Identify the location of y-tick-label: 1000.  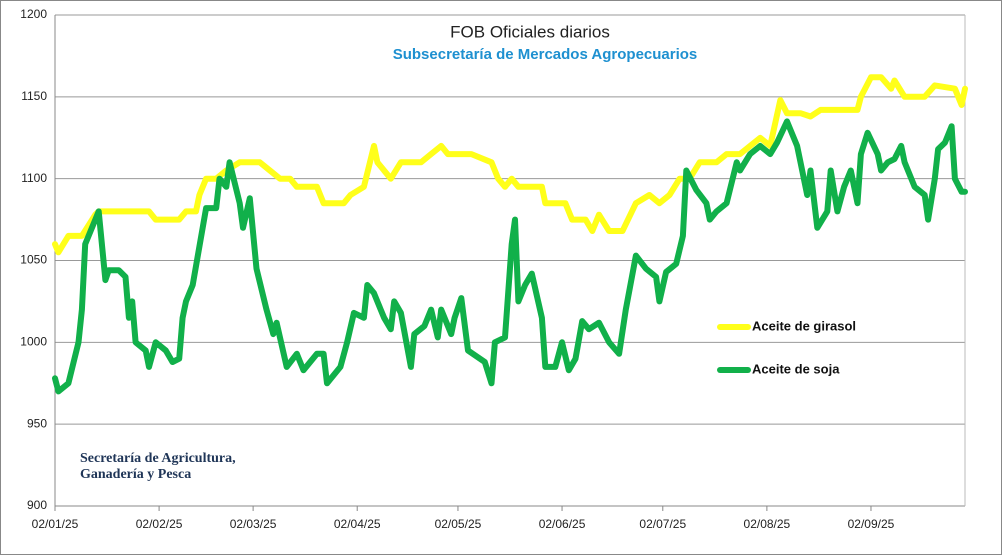
(33, 342).